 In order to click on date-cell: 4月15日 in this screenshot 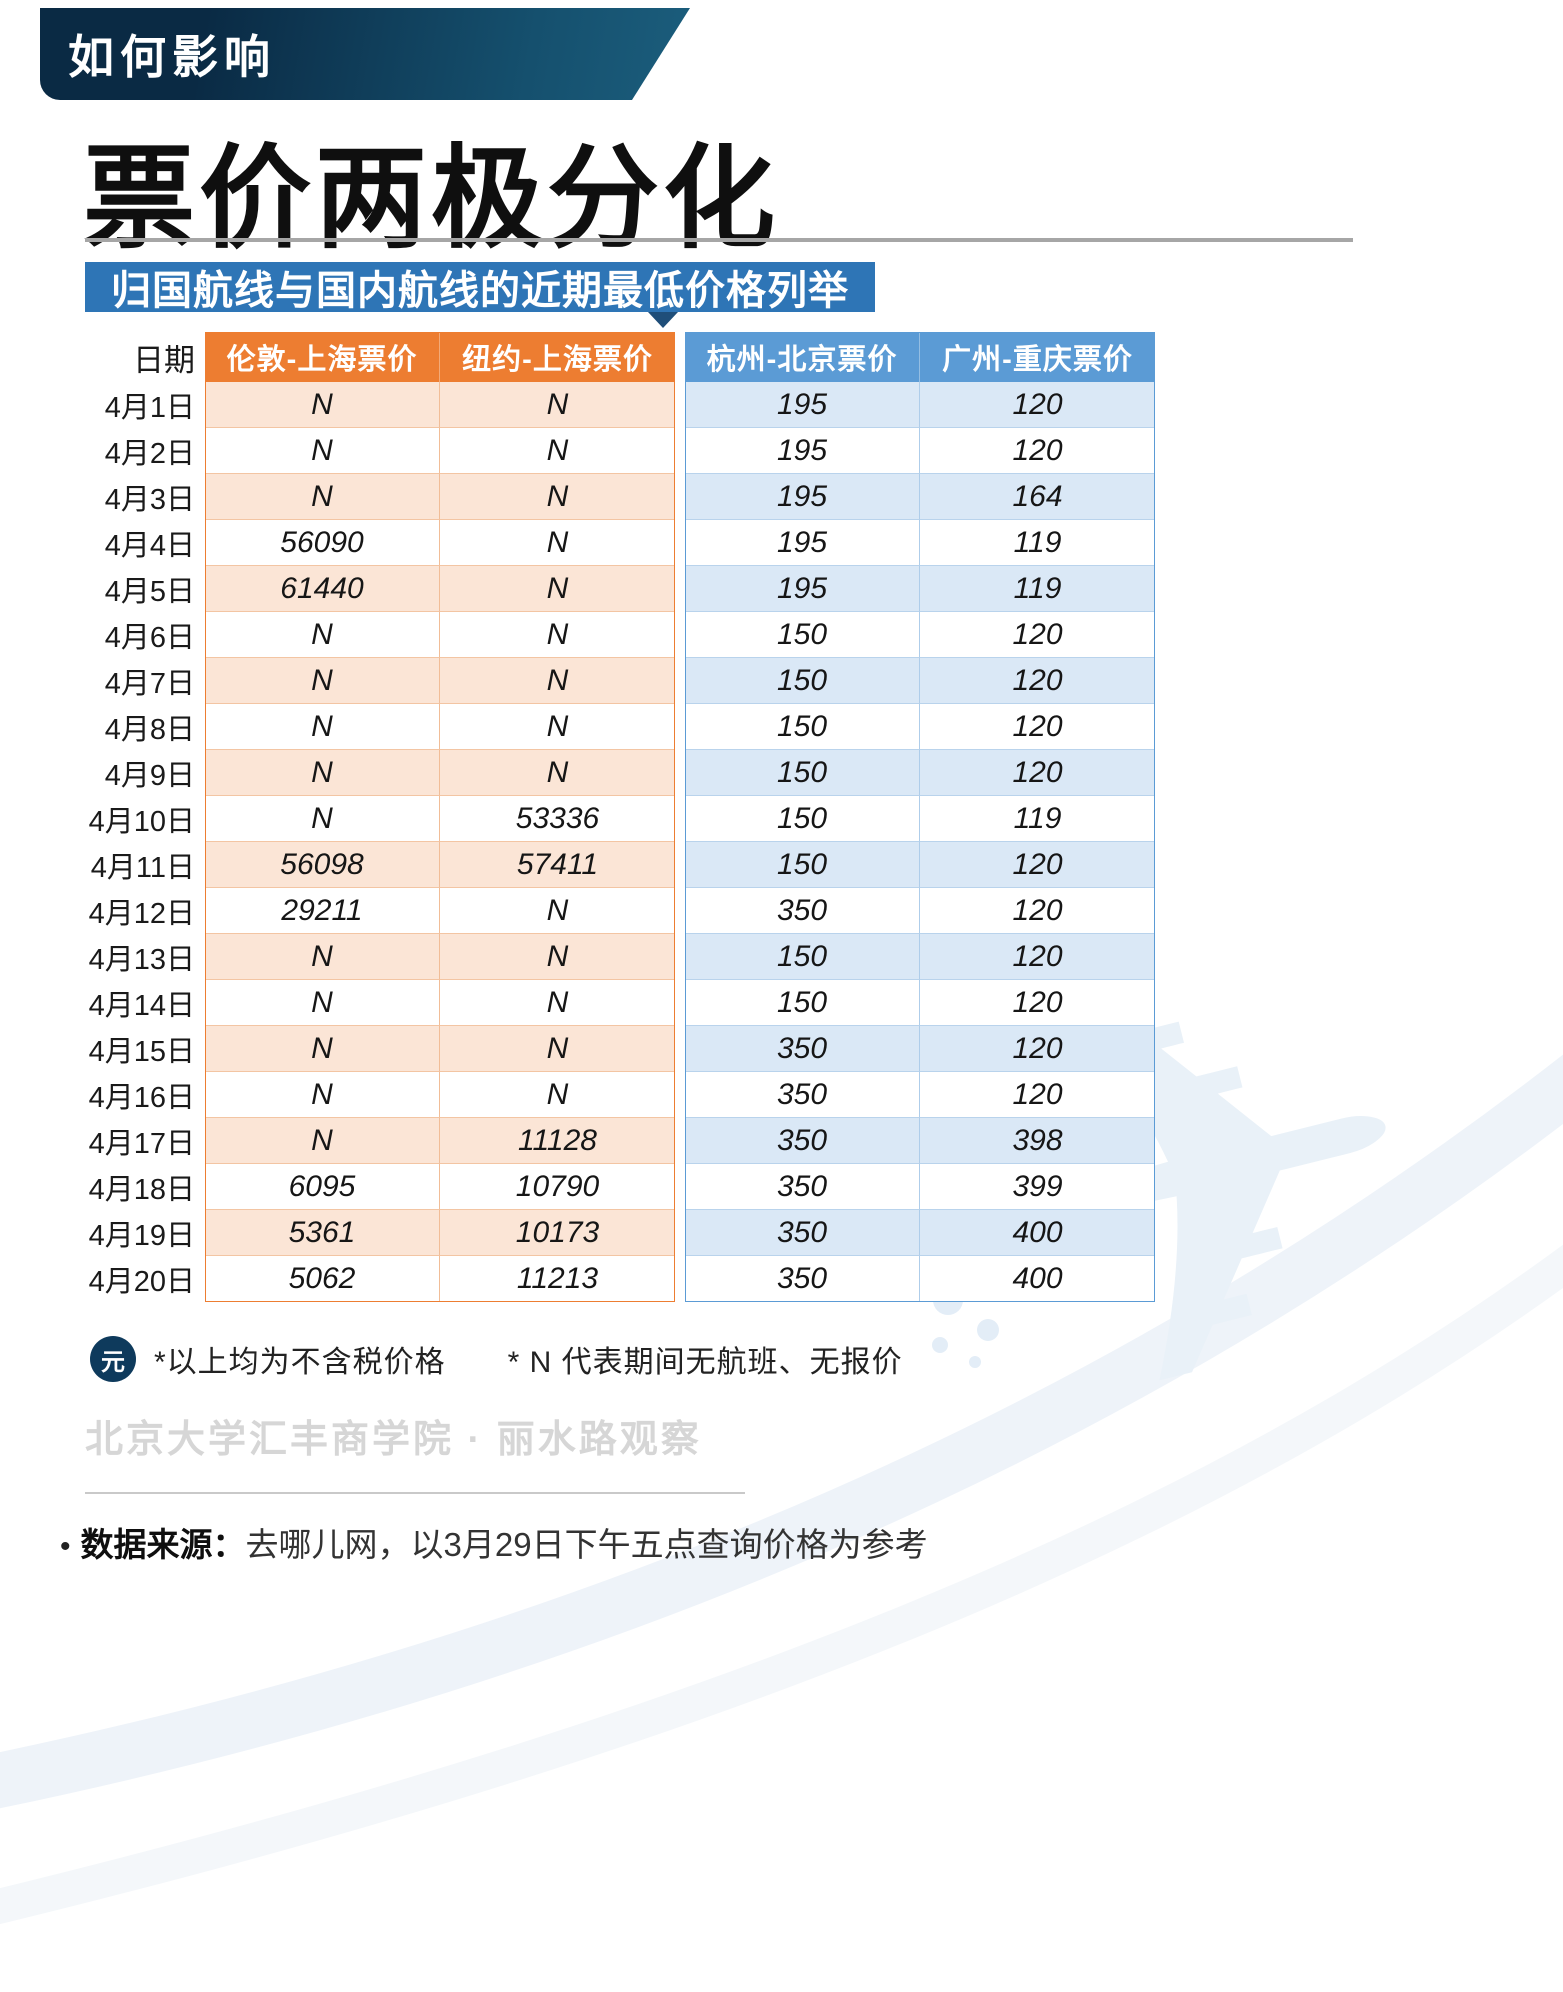, I will do `click(141, 1052)`.